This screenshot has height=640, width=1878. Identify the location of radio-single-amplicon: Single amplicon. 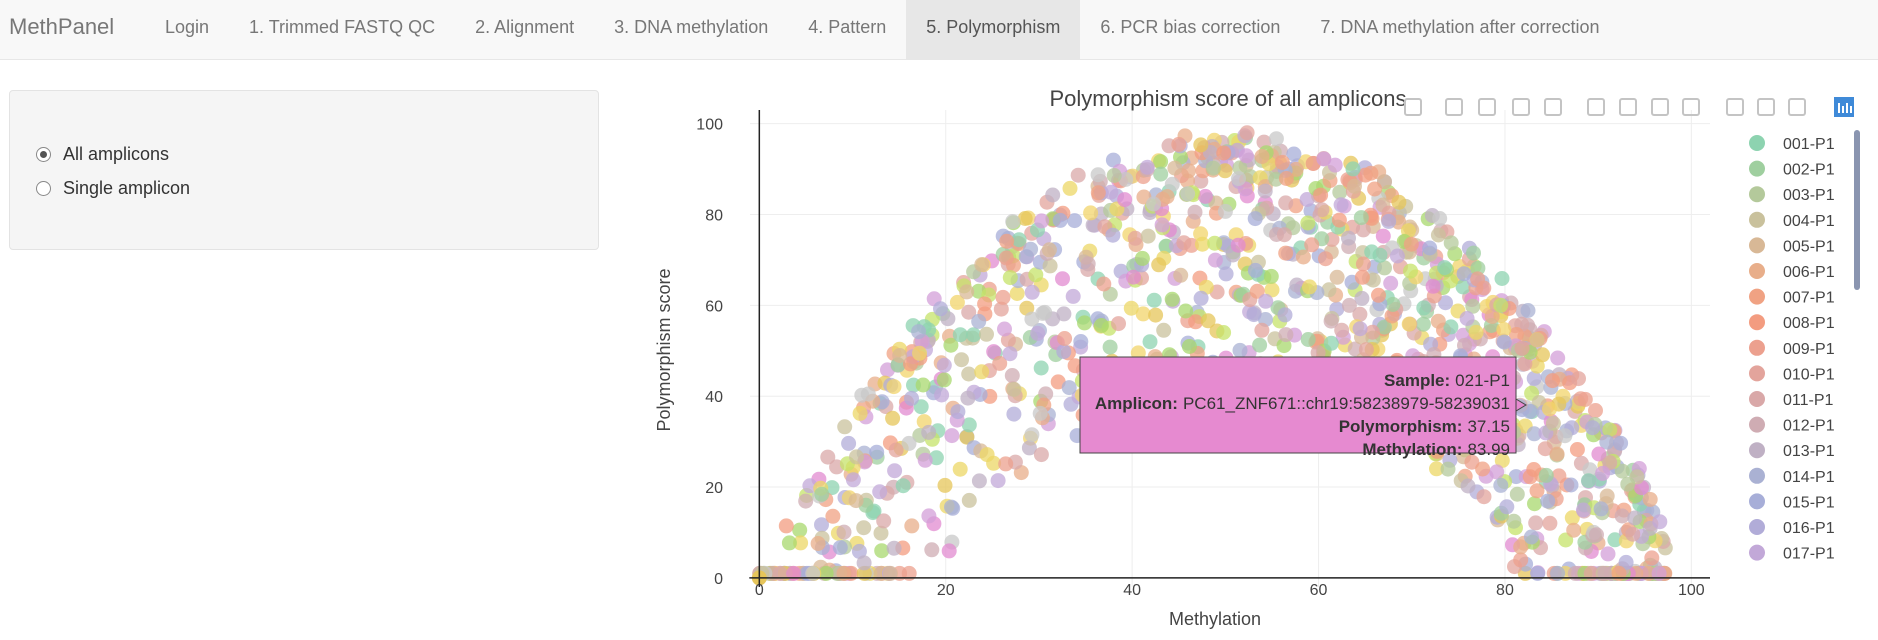
(113, 188).